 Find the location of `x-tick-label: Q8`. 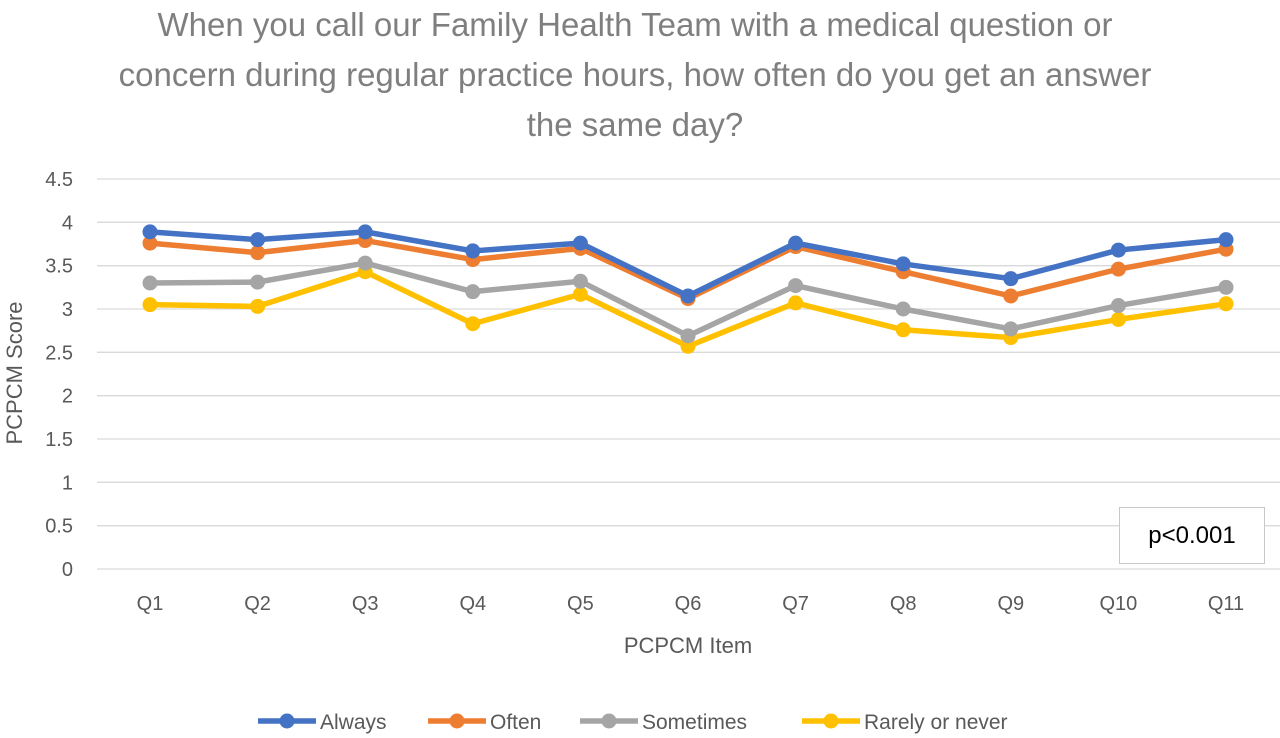

x-tick-label: Q8 is located at coordinates (903, 604).